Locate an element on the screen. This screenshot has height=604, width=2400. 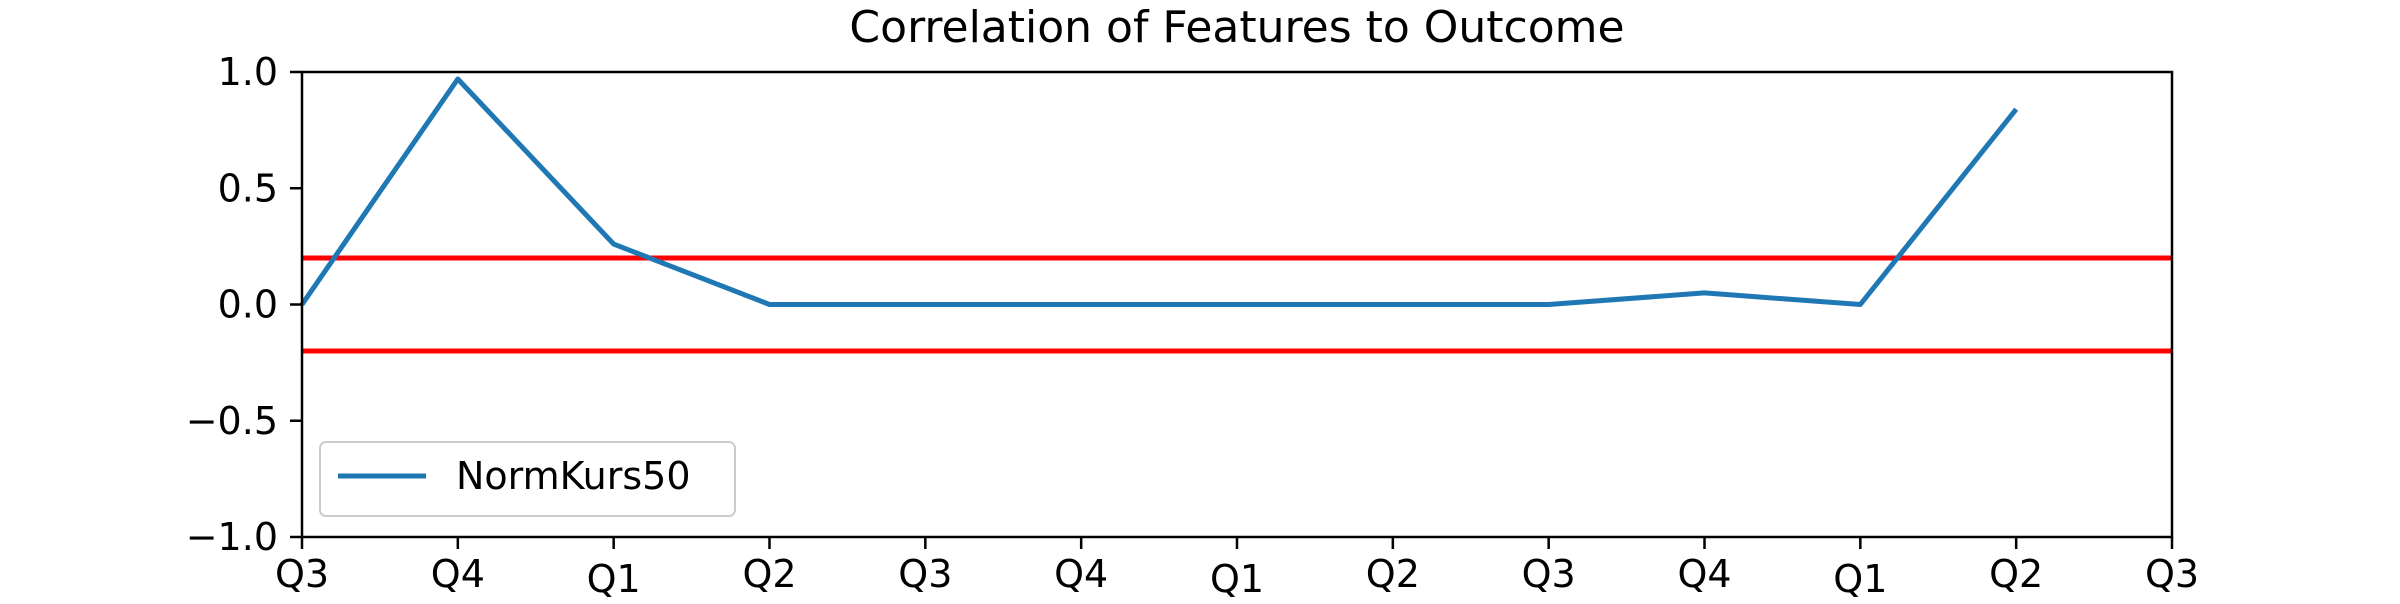
y-tick-label: 1.0 is located at coordinates (248, 72).